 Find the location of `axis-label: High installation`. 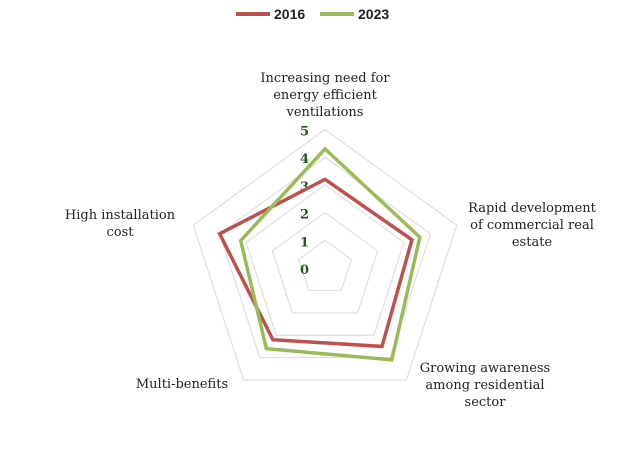

axis-label: High installation is located at coordinates (120, 215).